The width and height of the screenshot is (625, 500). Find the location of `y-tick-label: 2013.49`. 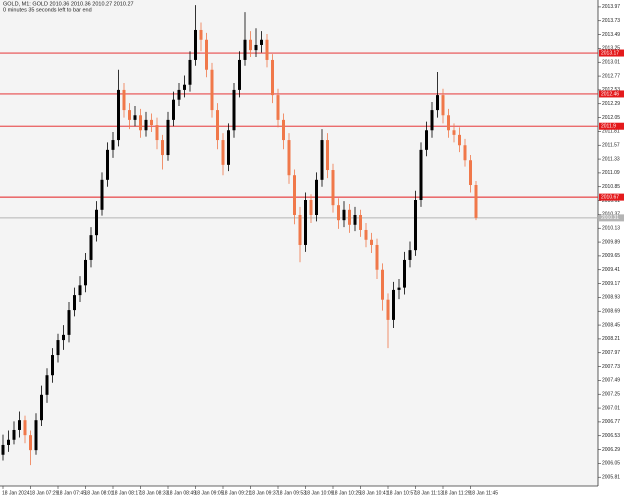

y-tick-label: 2013.49 is located at coordinates (611, 35).